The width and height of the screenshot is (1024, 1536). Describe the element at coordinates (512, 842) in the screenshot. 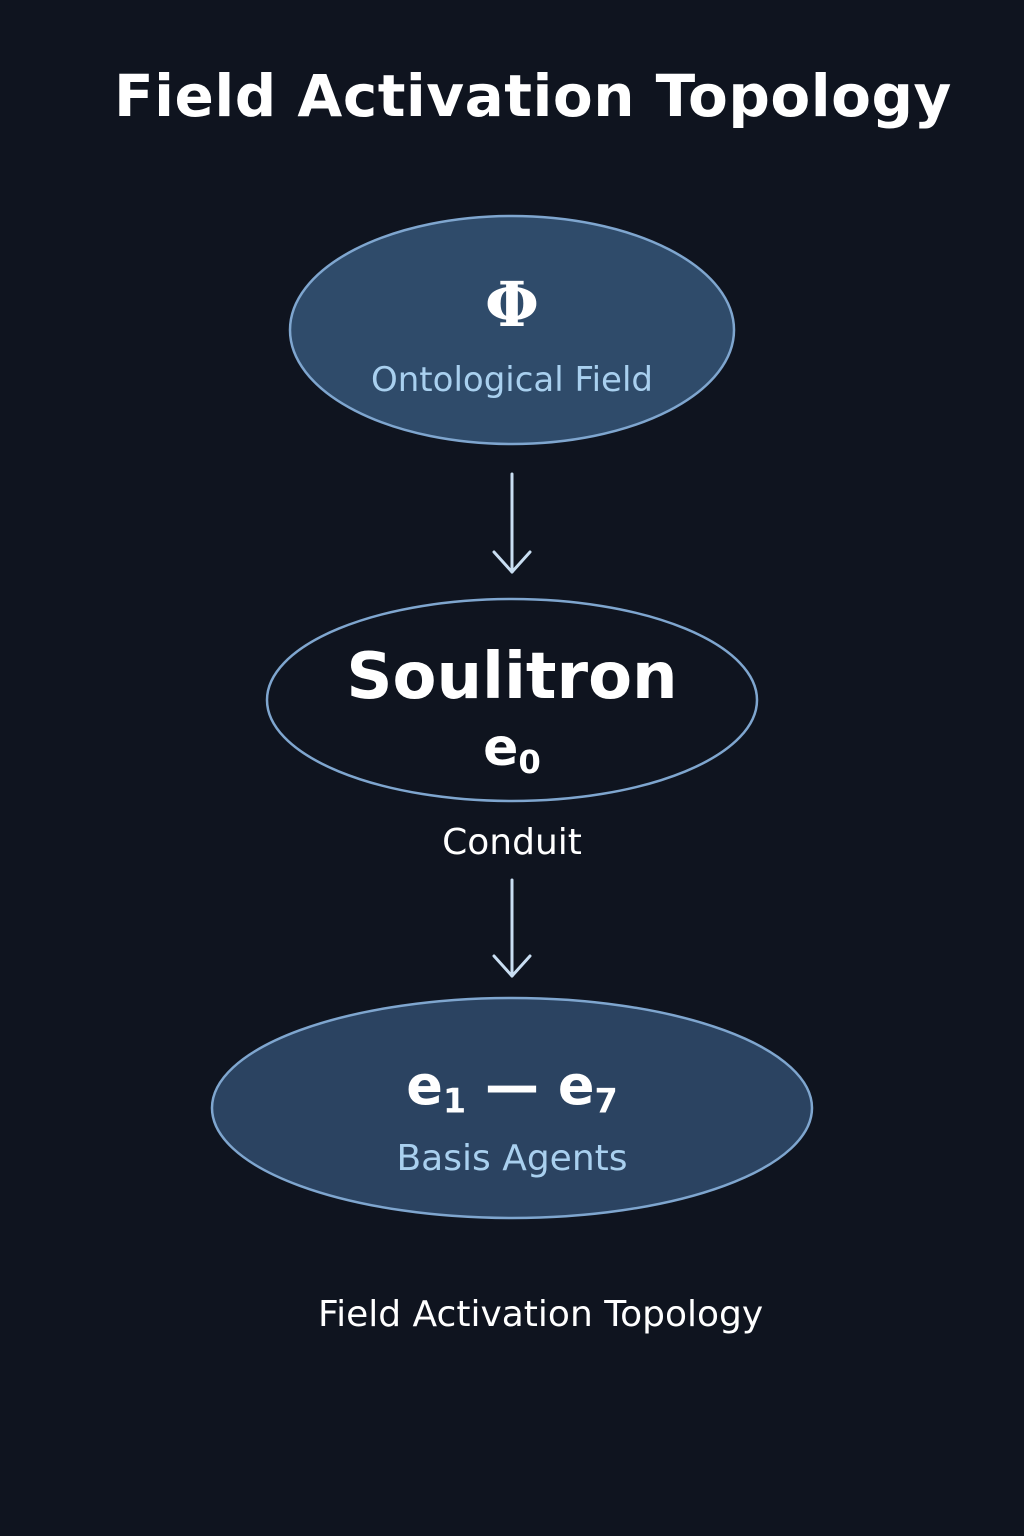

I see `conduit-label: Conduit` at that location.